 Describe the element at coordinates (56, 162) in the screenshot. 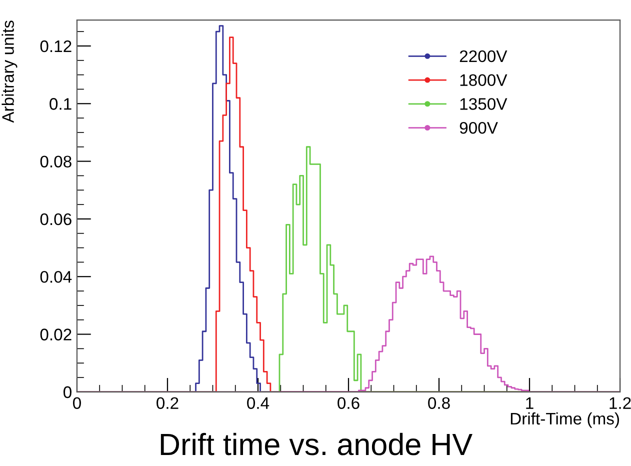

I see `y-tick-label: 0.08` at that location.